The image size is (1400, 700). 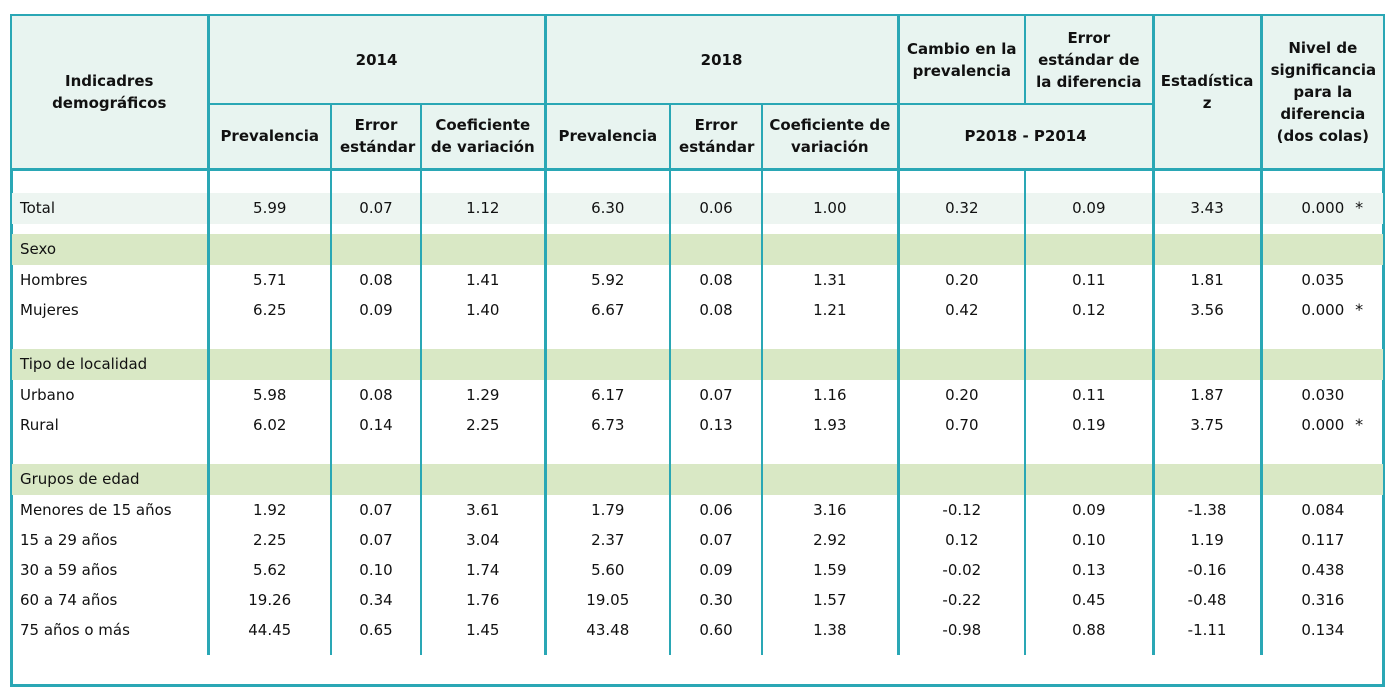 I want to click on cell-value: 1.74, so click(x=484, y=569).